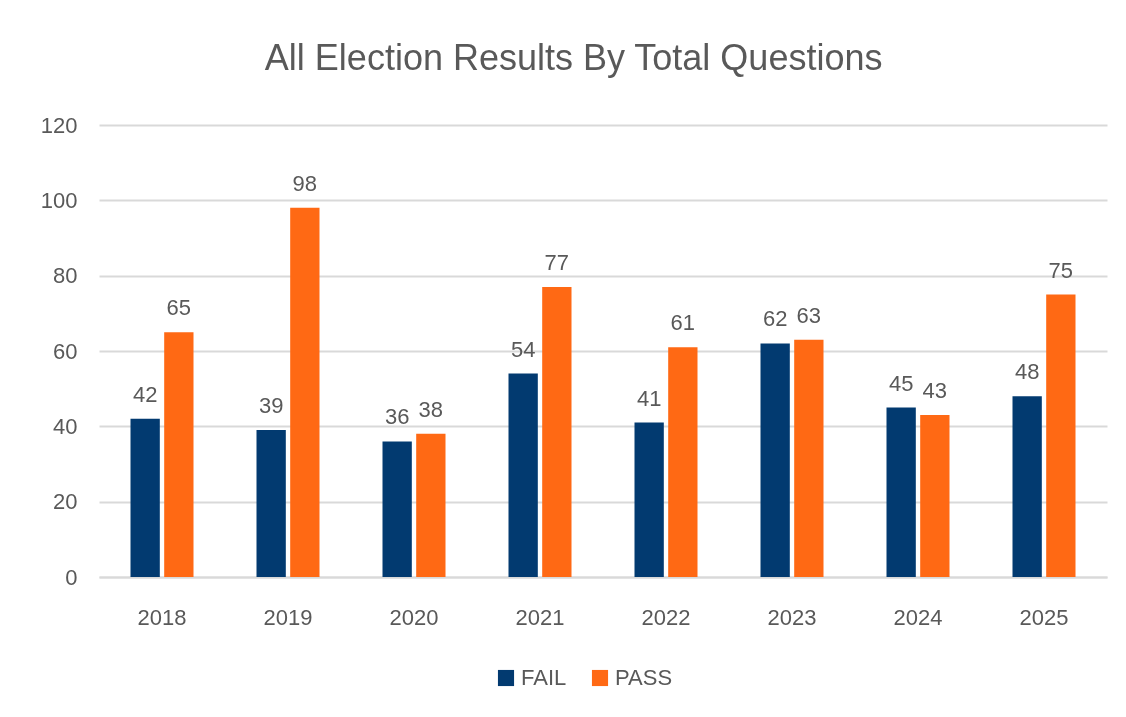 The height and width of the screenshot is (717, 1126). What do you see at coordinates (1061, 270) in the screenshot?
I see `data-label: 75` at bounding box center [1061, 270].